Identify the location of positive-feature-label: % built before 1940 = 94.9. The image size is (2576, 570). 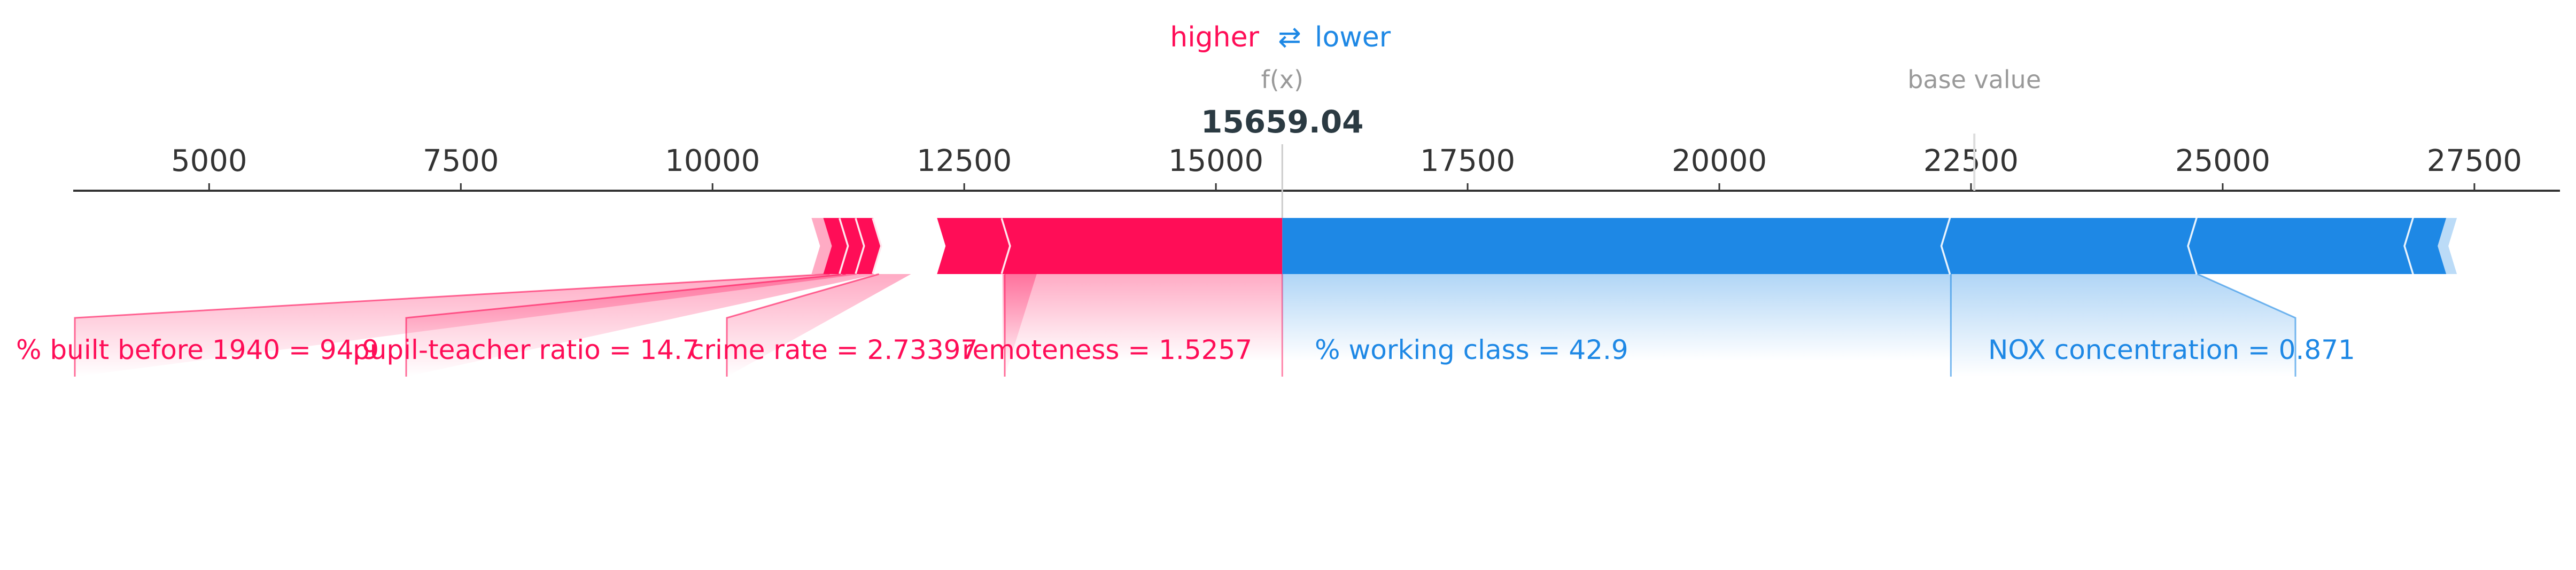
(197, 349).